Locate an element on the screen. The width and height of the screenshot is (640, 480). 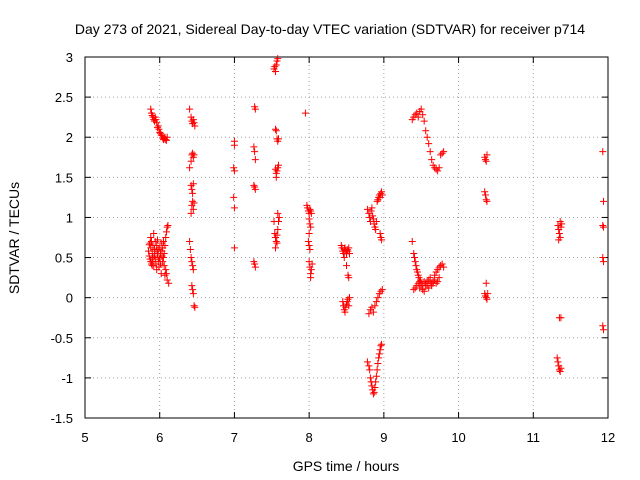
y-tick-label: -1 is located at coordinates (67, 378).